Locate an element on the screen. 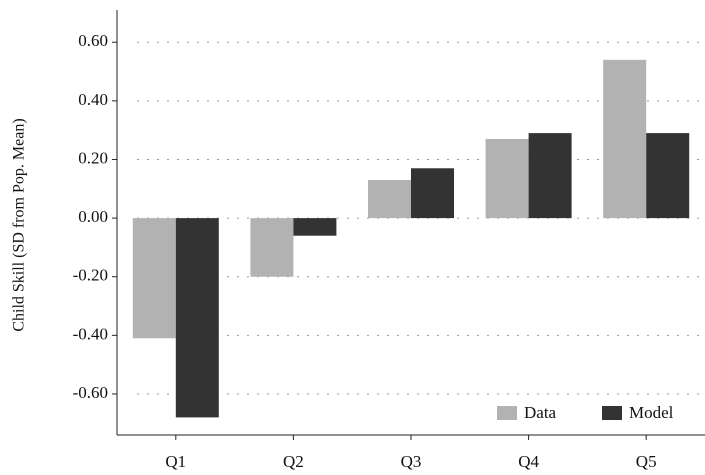 This screenshot has height=475, width=705. y-tick-label: 0.40 is located at coordinates (93, 99).